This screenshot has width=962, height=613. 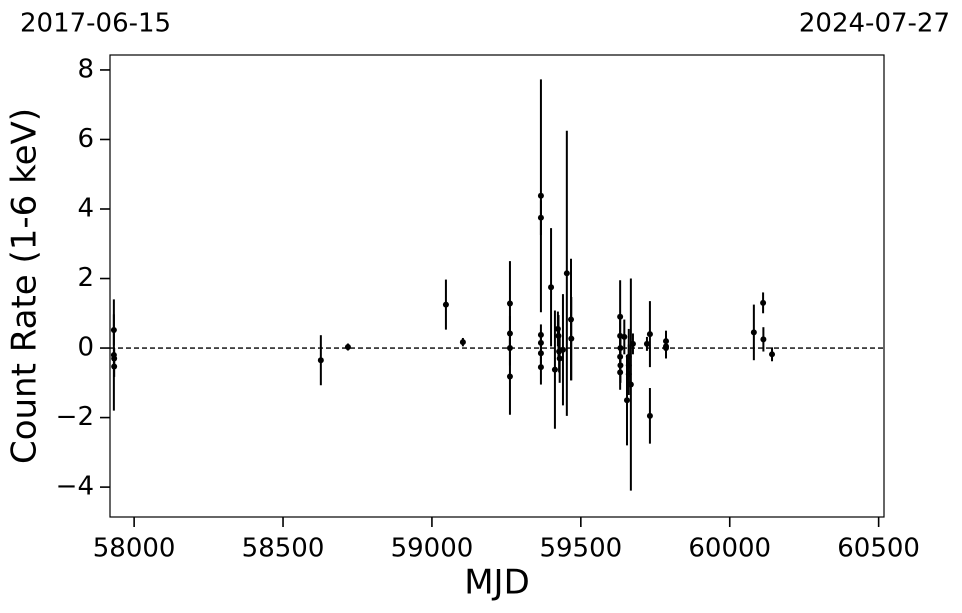 What do you see at coordinates (497, 583) in the screenshot?
I see `x-axis-label: MJD` at bounding box center [497, 583].